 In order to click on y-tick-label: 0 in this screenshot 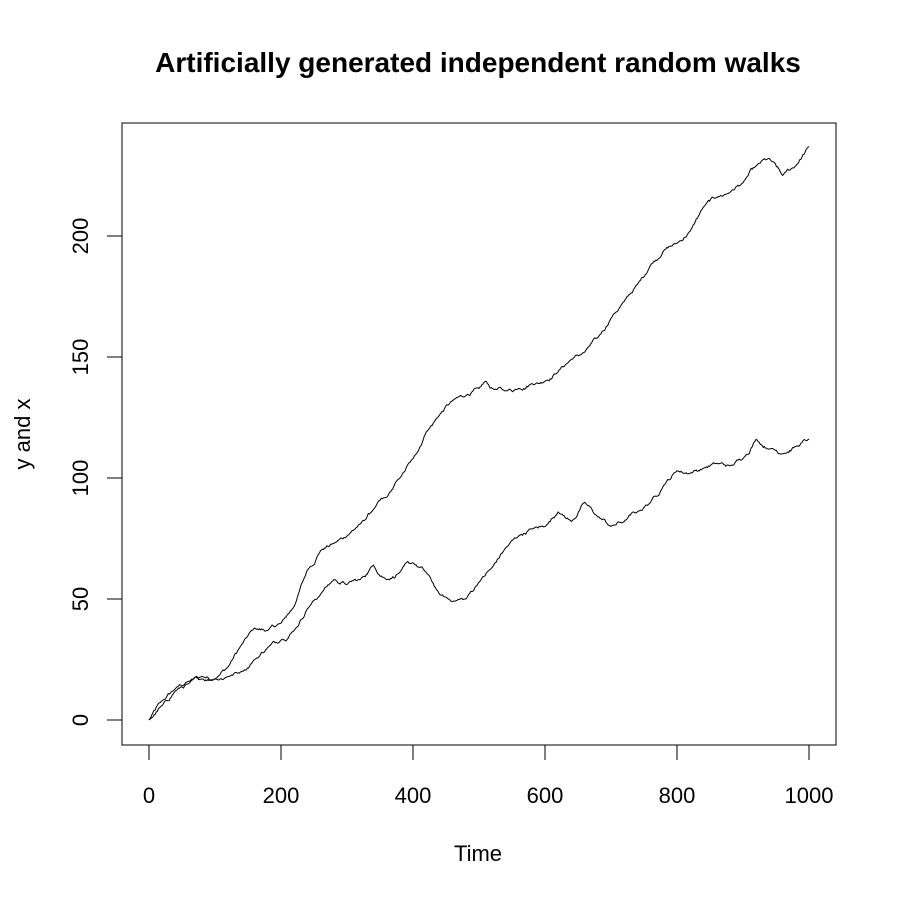, I will do `click(80, 720)`.